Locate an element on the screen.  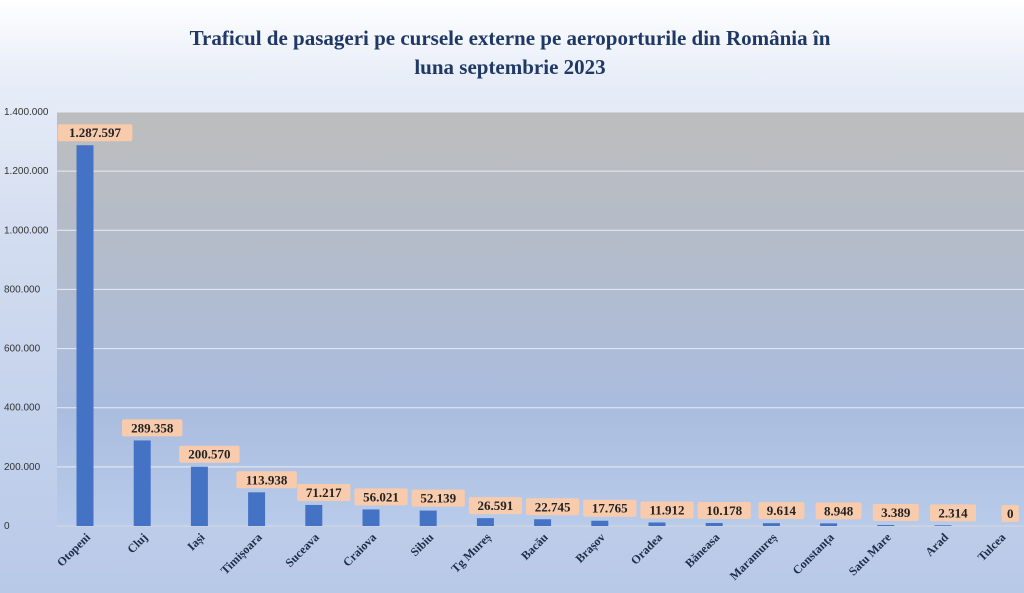
data-label: 3.389 is located at coordinates (896, 512).